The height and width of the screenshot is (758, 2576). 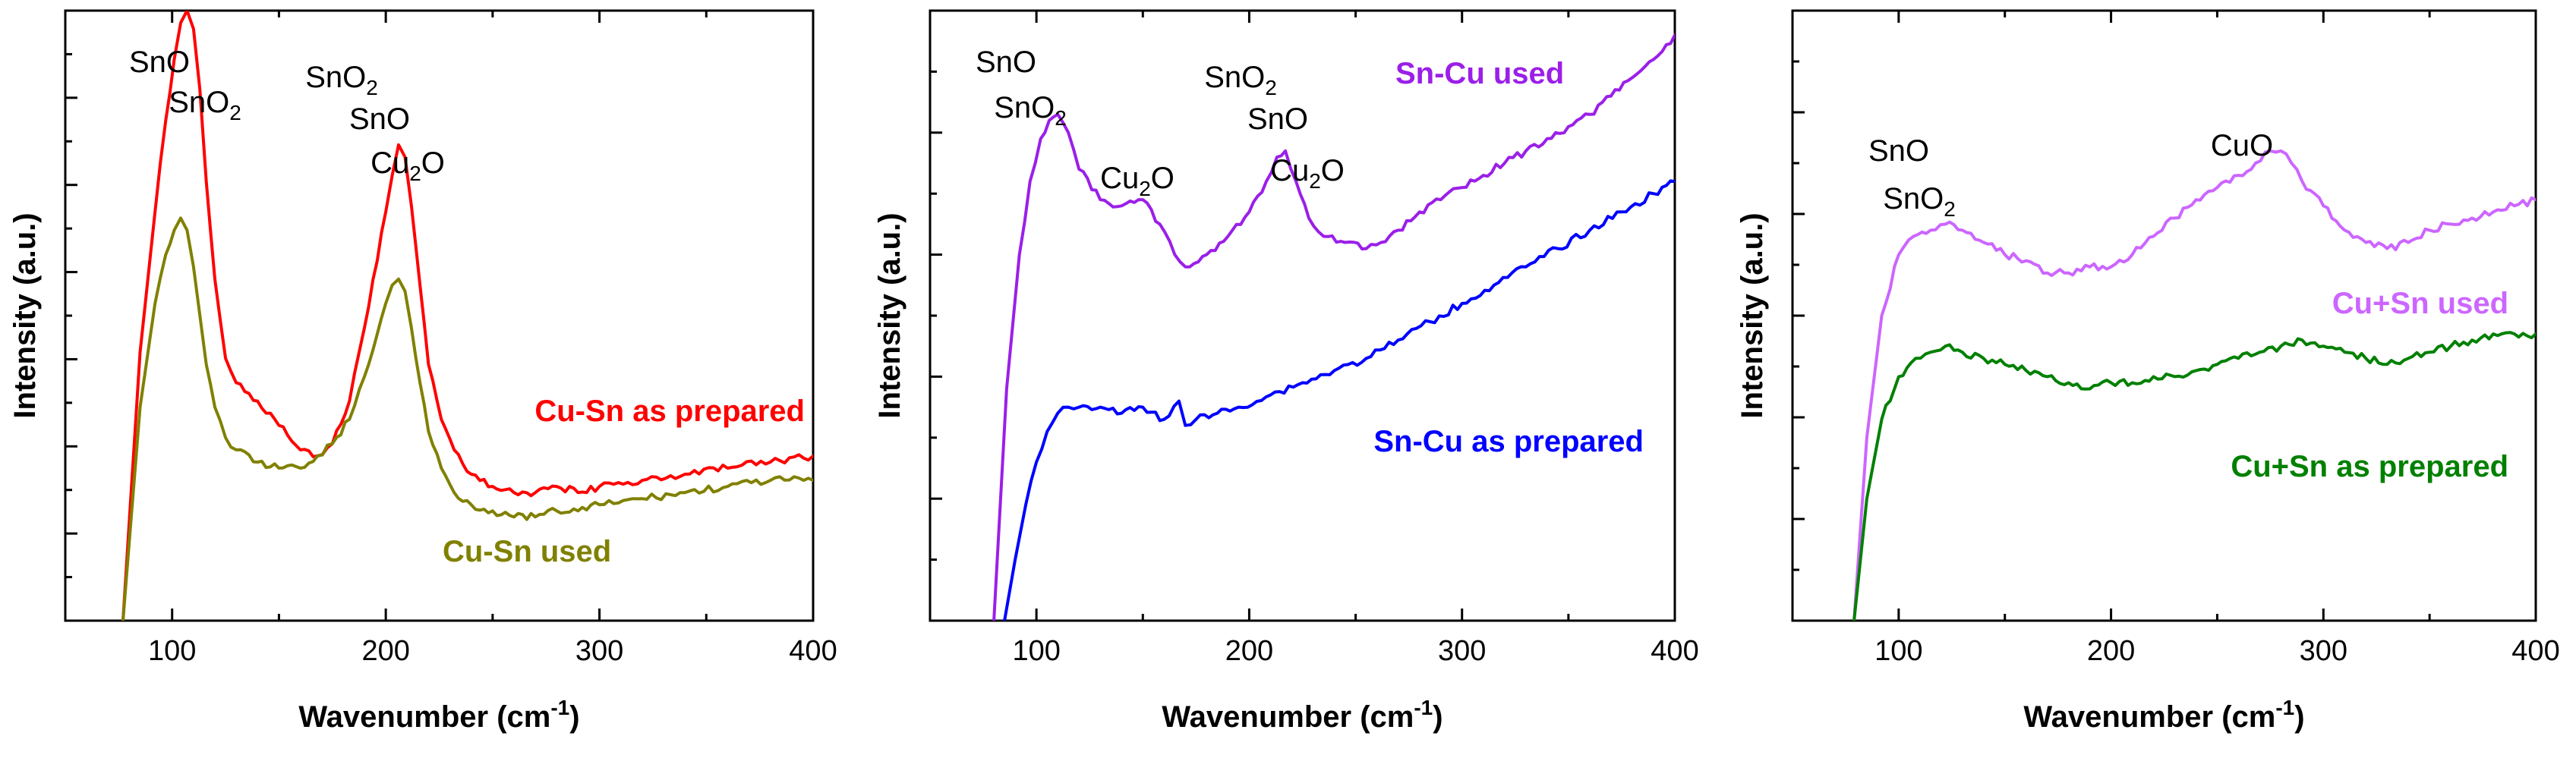 What do you see at coordinates (669, 411) in the screenshot?
I see `legend-label: Cu-Sn as prepared` at bounding box center [669, 411].